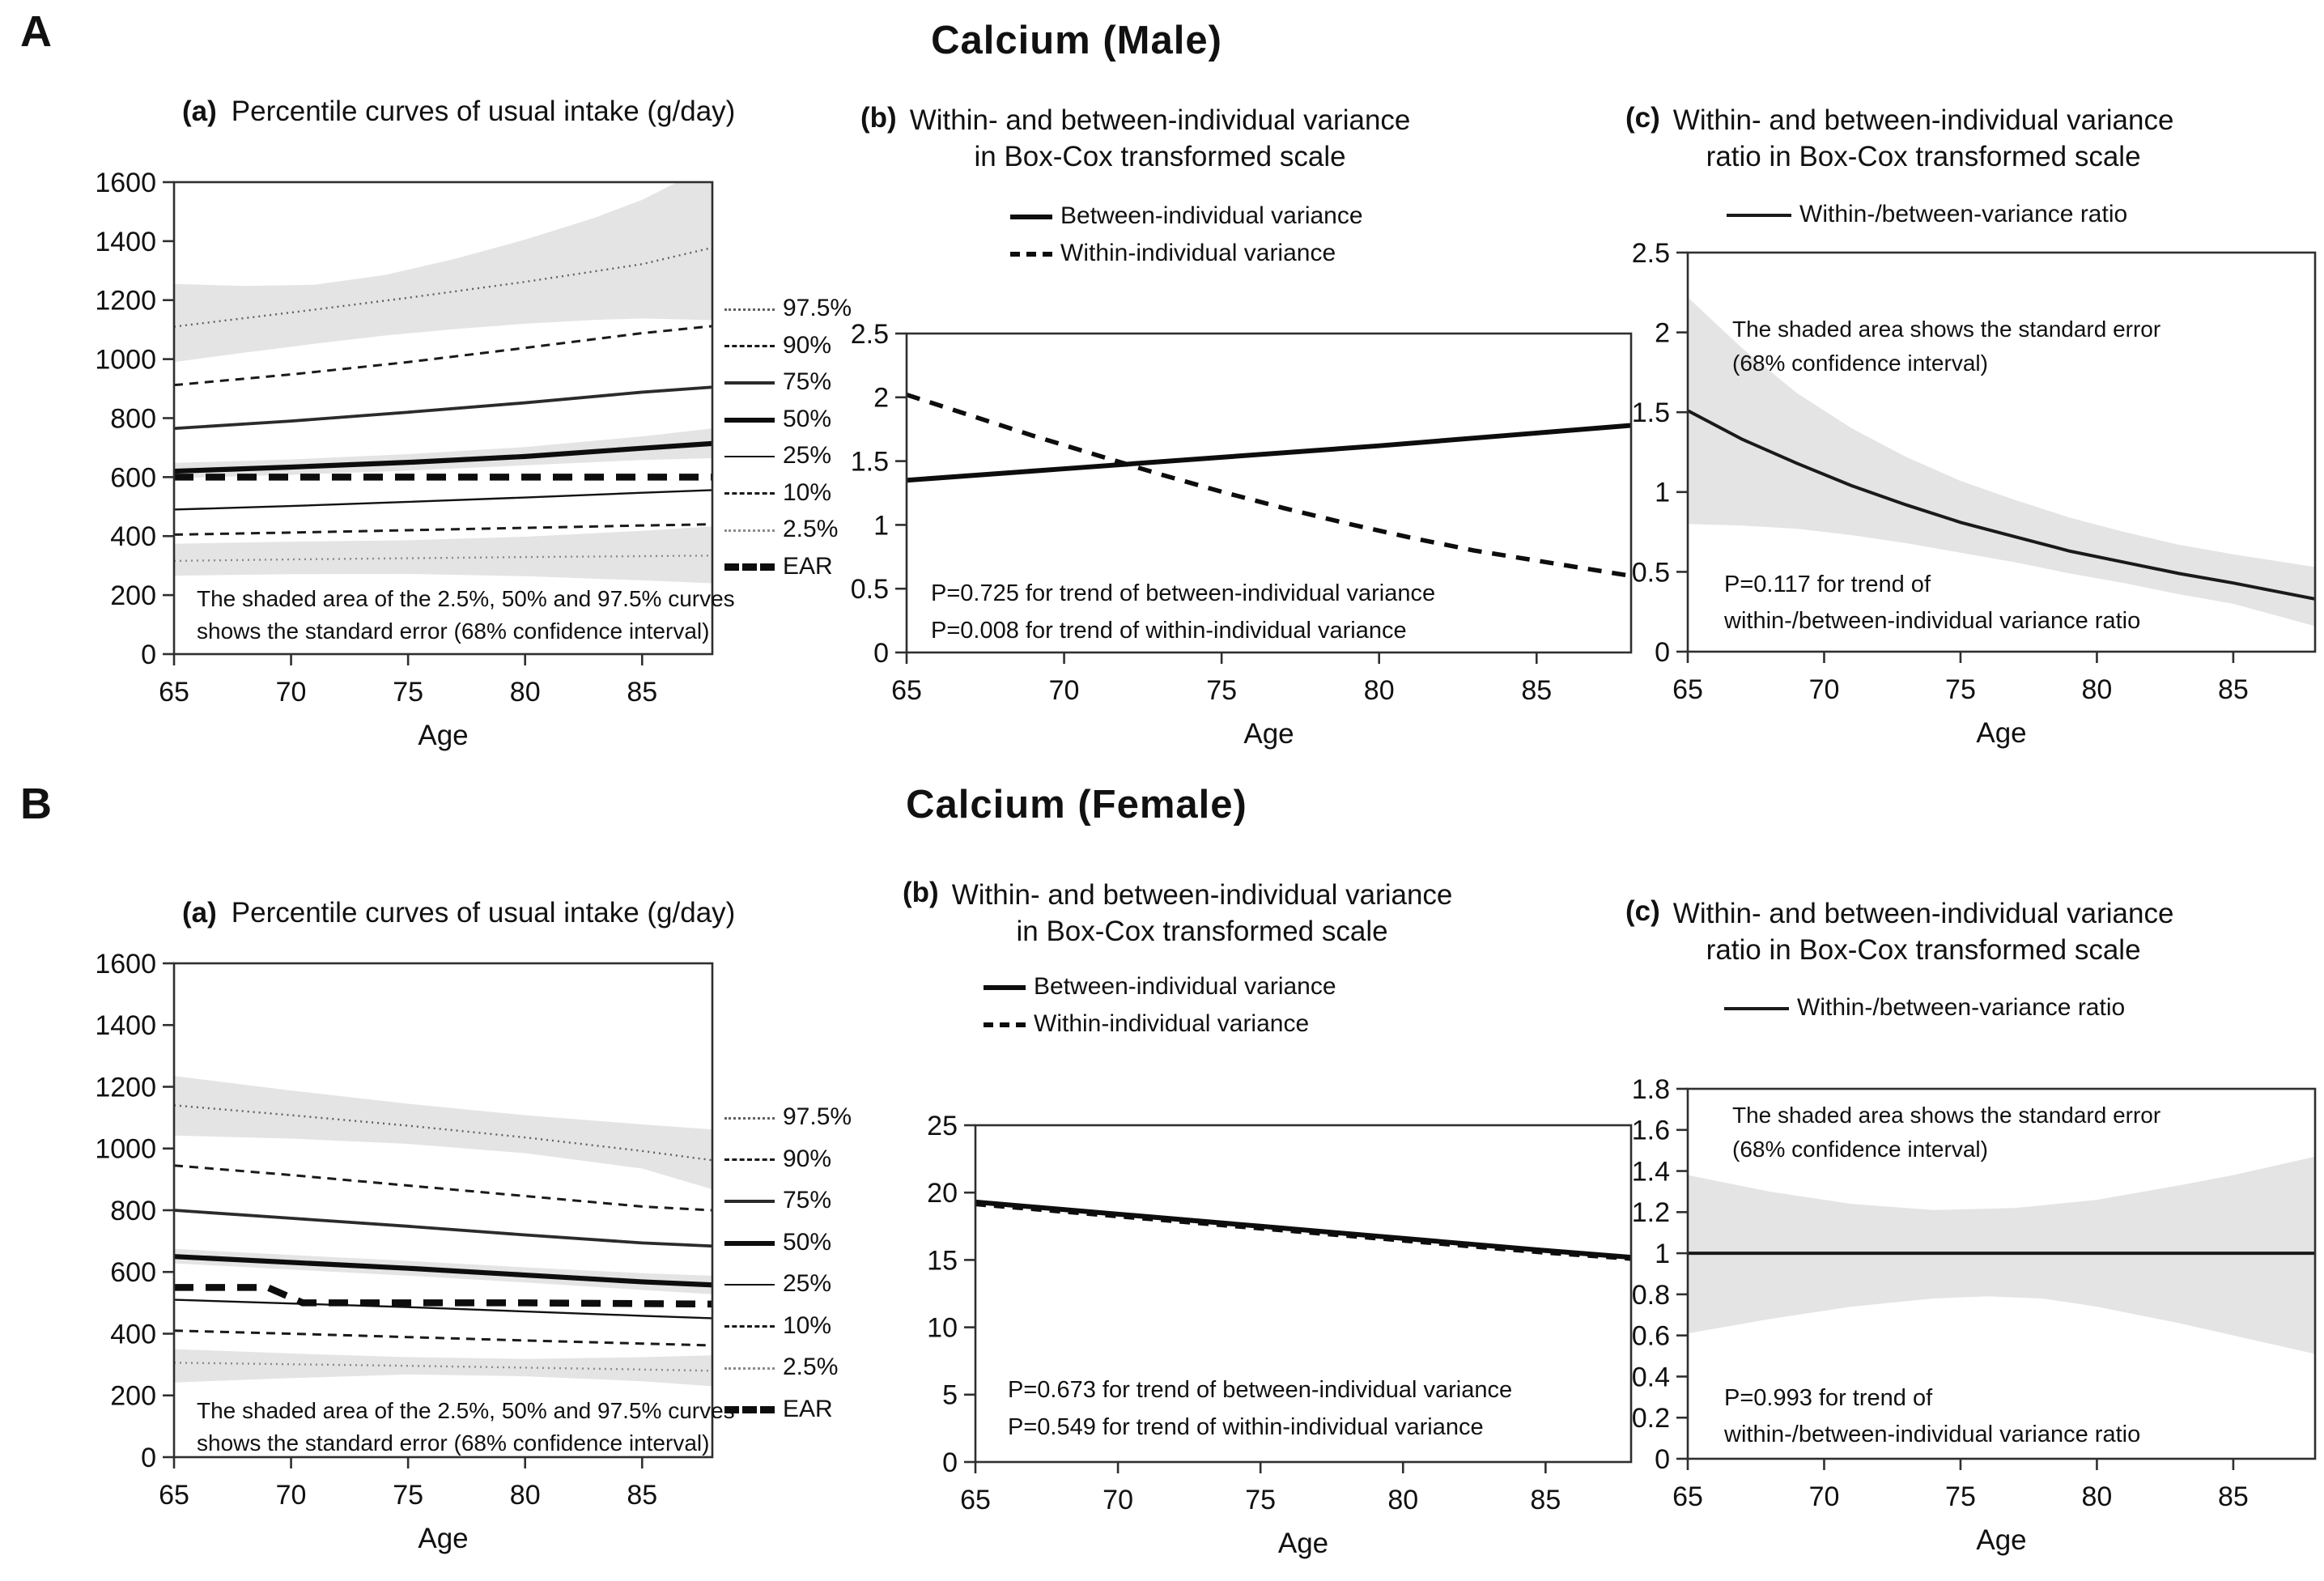  Describe the element at coordinates (1974, 1315) in the screenshot. I see `ratio-chart-female: 0 0.2 0.4 0.6 0.8 1 1.2 1.4 1.6 1.8 65 70 75 80 85 Age` at that location.